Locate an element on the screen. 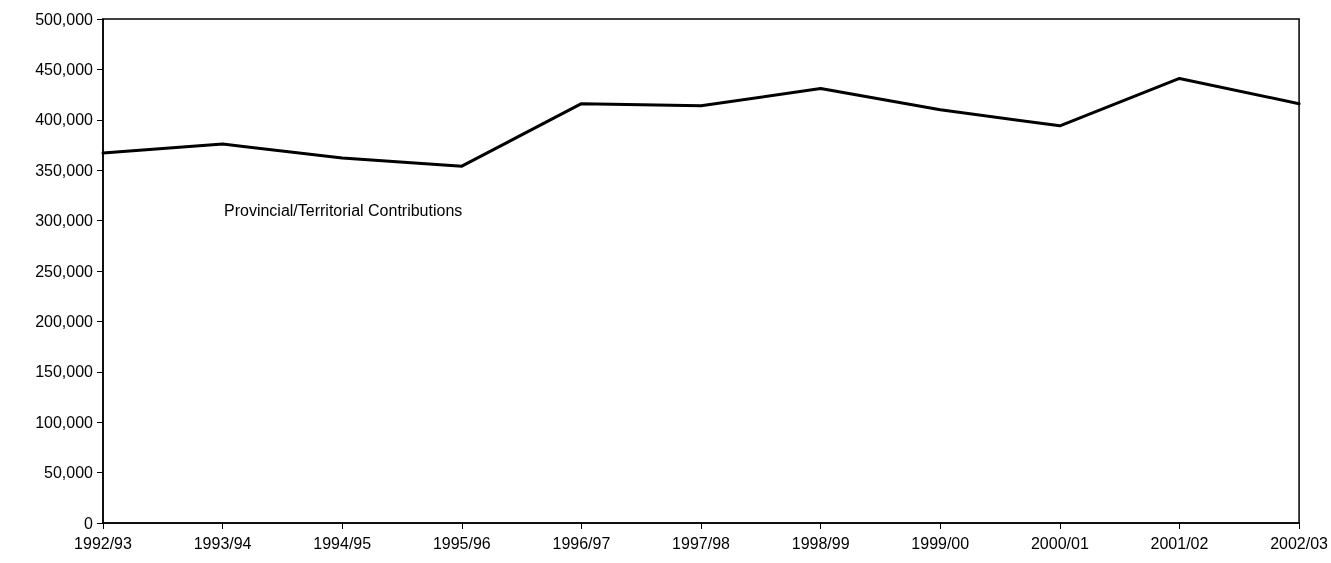  y-tick-label: 0 is located at coordinates (89, 523).